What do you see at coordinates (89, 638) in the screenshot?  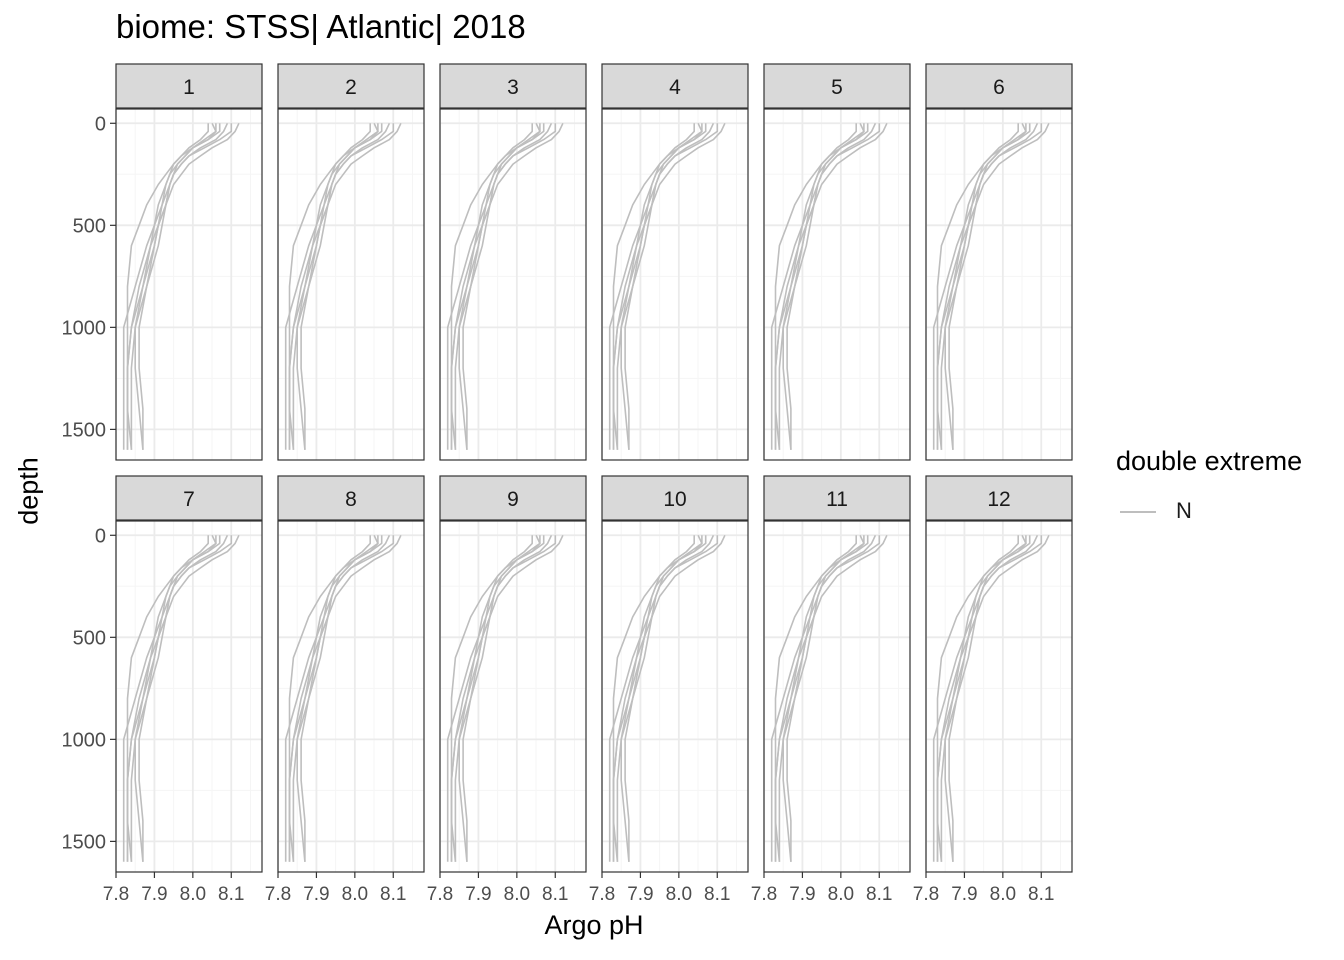 I see `y-tick-label: 500` at bounding box center [89, 638].